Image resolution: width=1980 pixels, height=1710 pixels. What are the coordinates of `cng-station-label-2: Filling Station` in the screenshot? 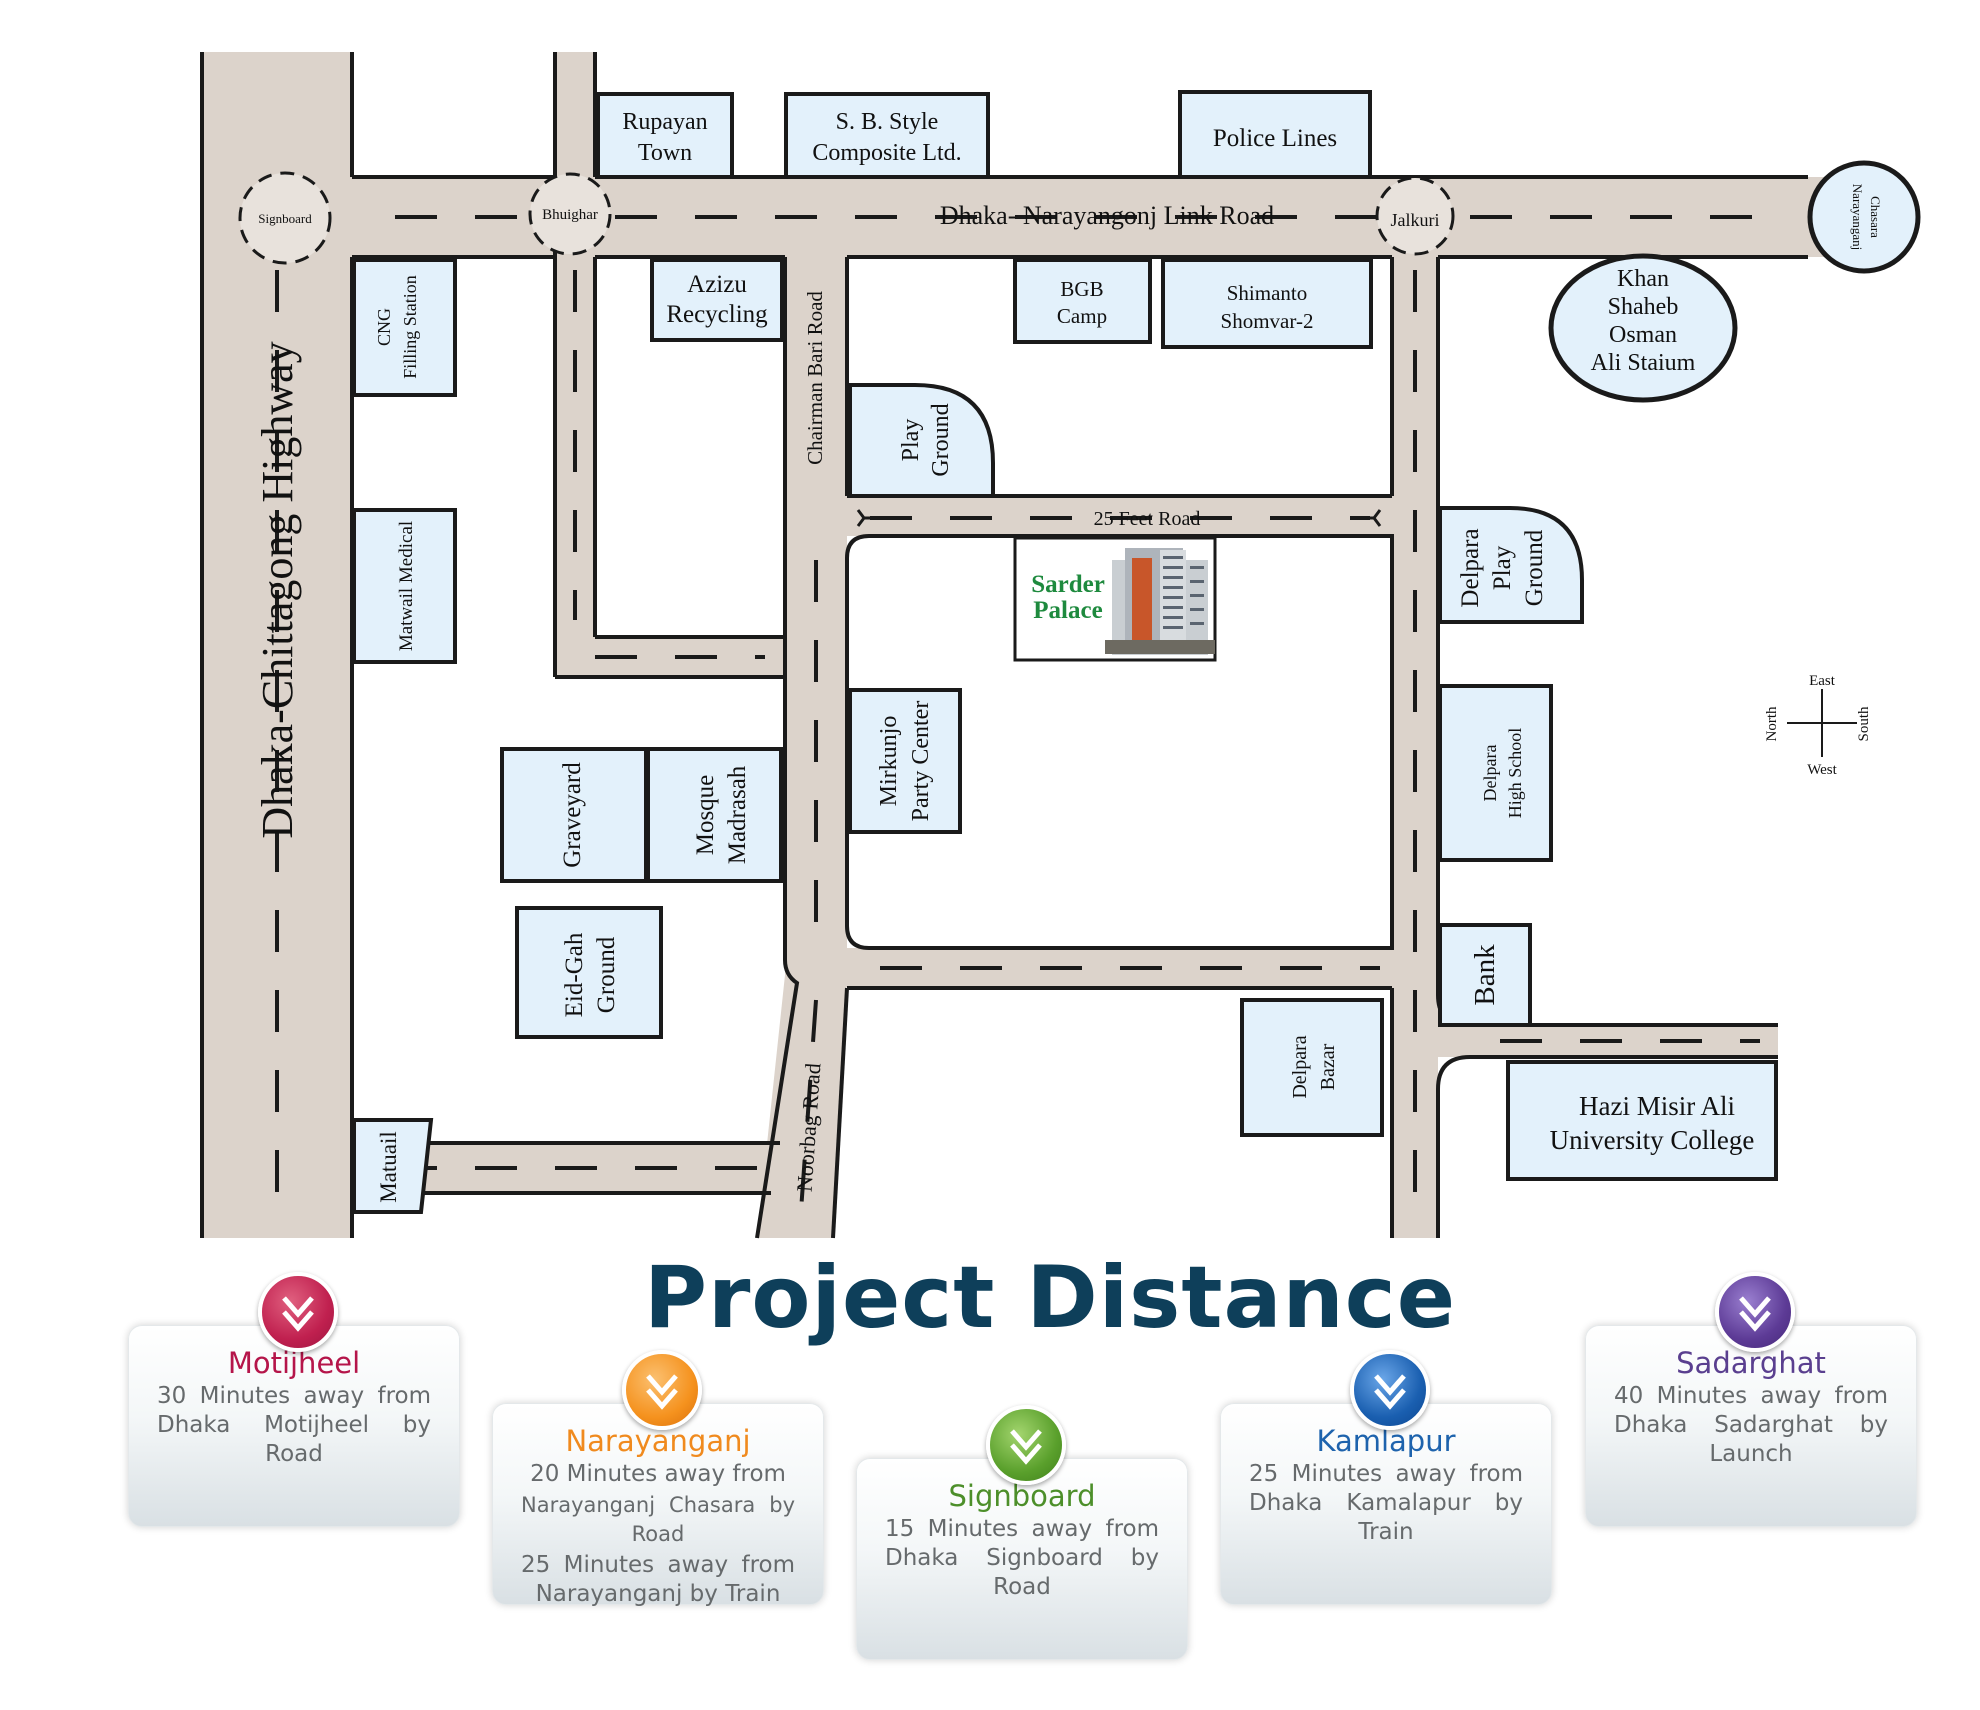 It's located at (410, 327).